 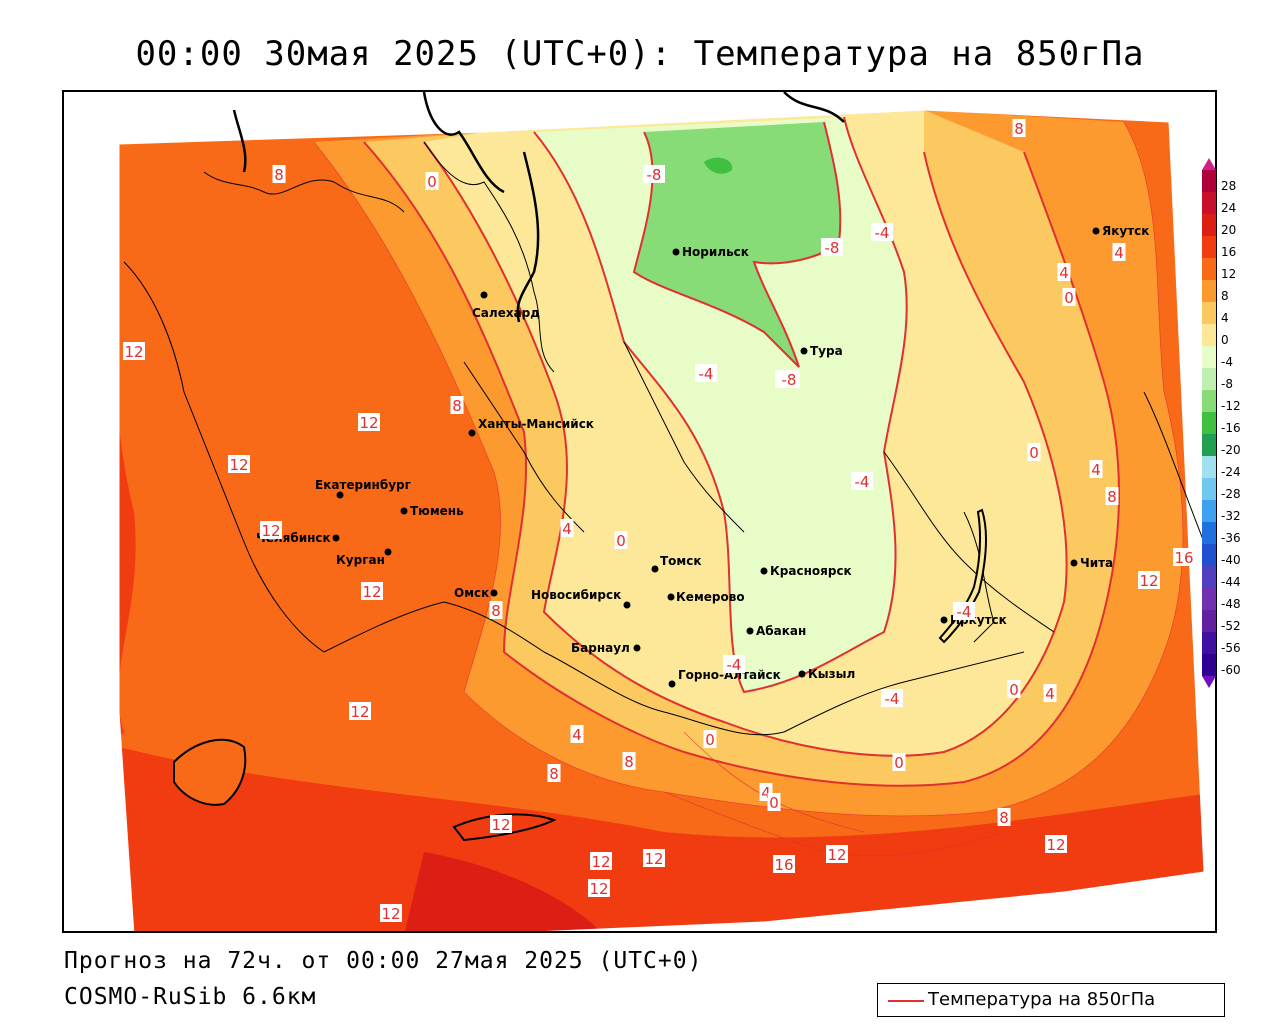 What do you see at coordinates (906, 1001) in the screenshot?
I see `legend-line-swatch` at bounding box center [906, 1001].